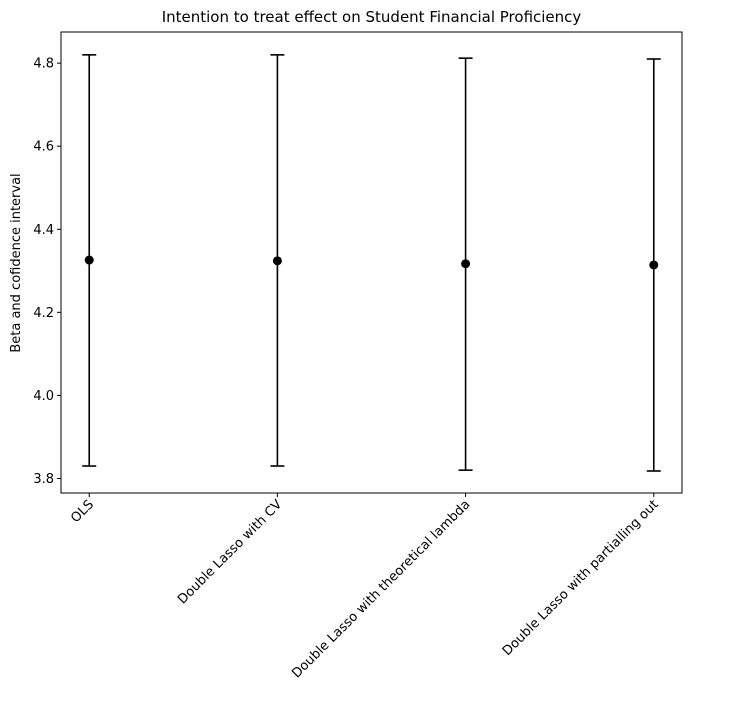 This screenshot has height=707, width=749. What do you see at coordinates (43, 479) in the screenshot?
I see `y-tick-label: 3.8` at bounding box center [43, 479].